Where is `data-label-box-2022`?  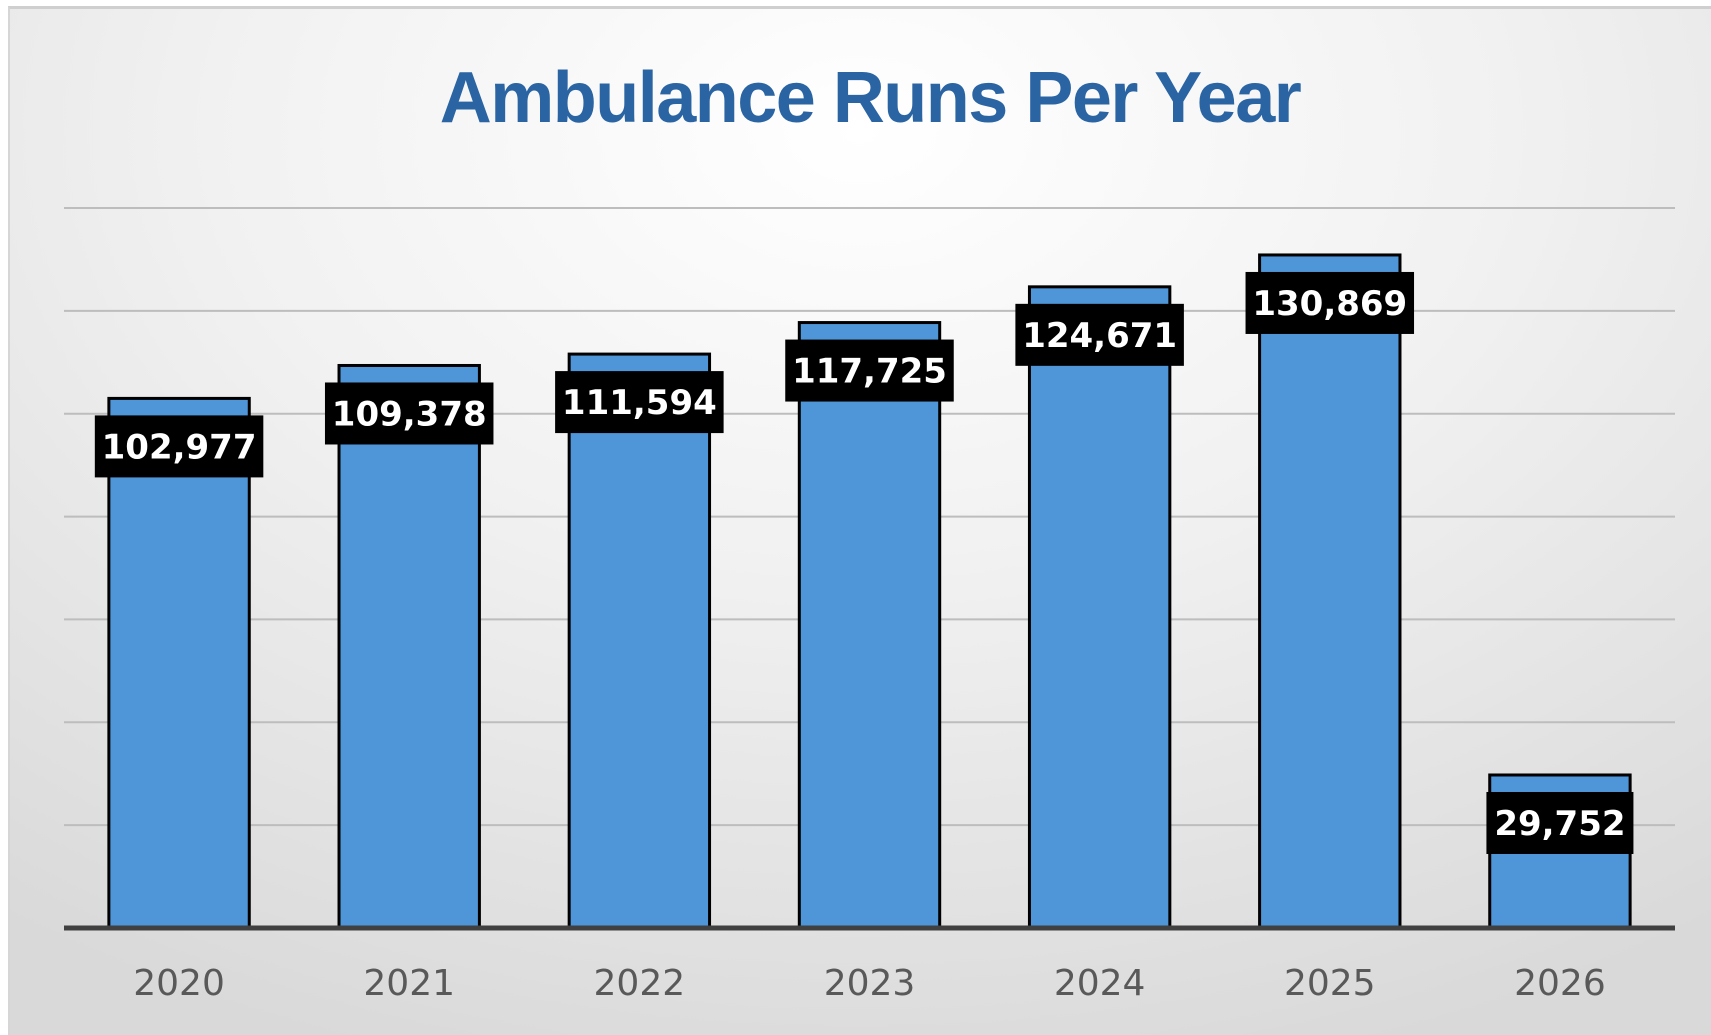
data-label-box-2022 is located at coordinates (639, 402).